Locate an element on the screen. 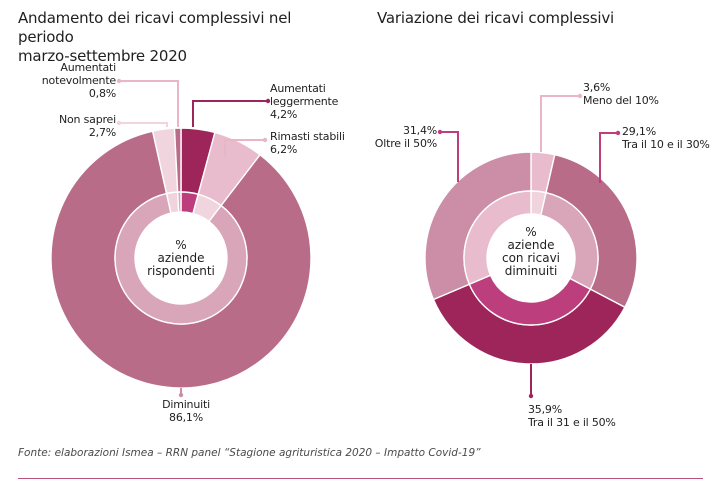  footer-divider is located at coordinates (360, 478).